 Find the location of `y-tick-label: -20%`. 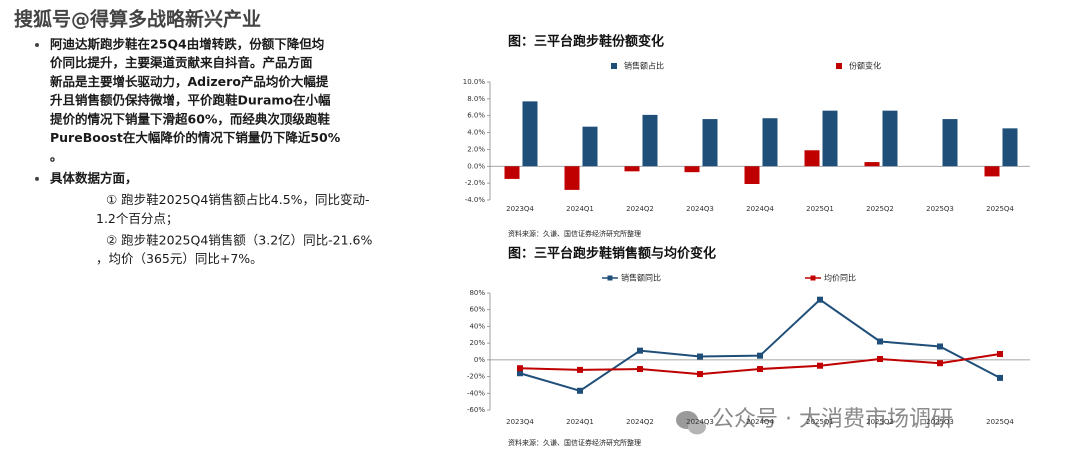

y-tick-label: -20% is located at coordinates (476, 377).